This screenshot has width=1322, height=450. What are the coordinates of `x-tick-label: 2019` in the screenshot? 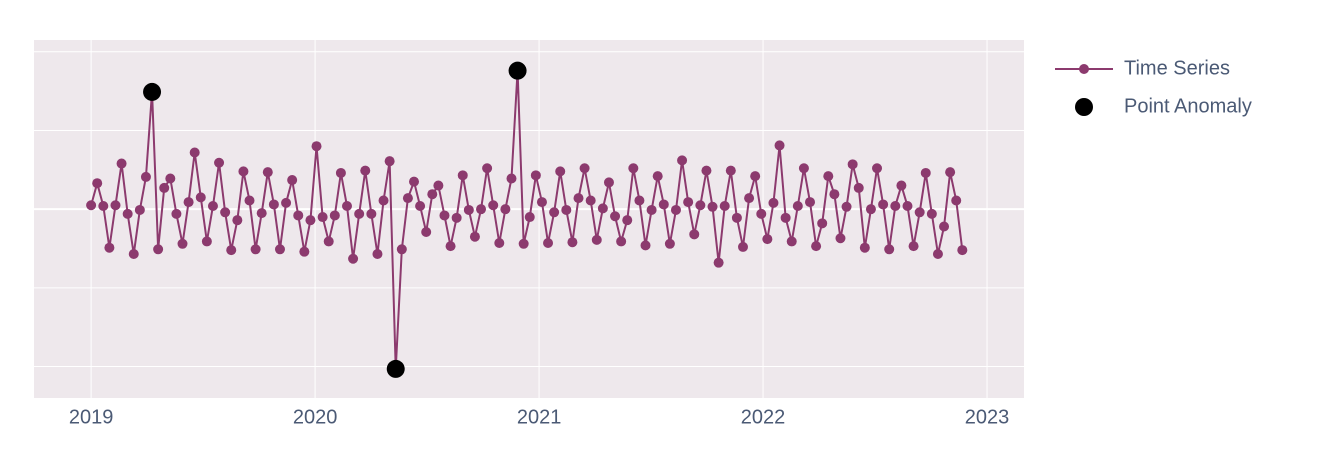 It's located at (91, 417).